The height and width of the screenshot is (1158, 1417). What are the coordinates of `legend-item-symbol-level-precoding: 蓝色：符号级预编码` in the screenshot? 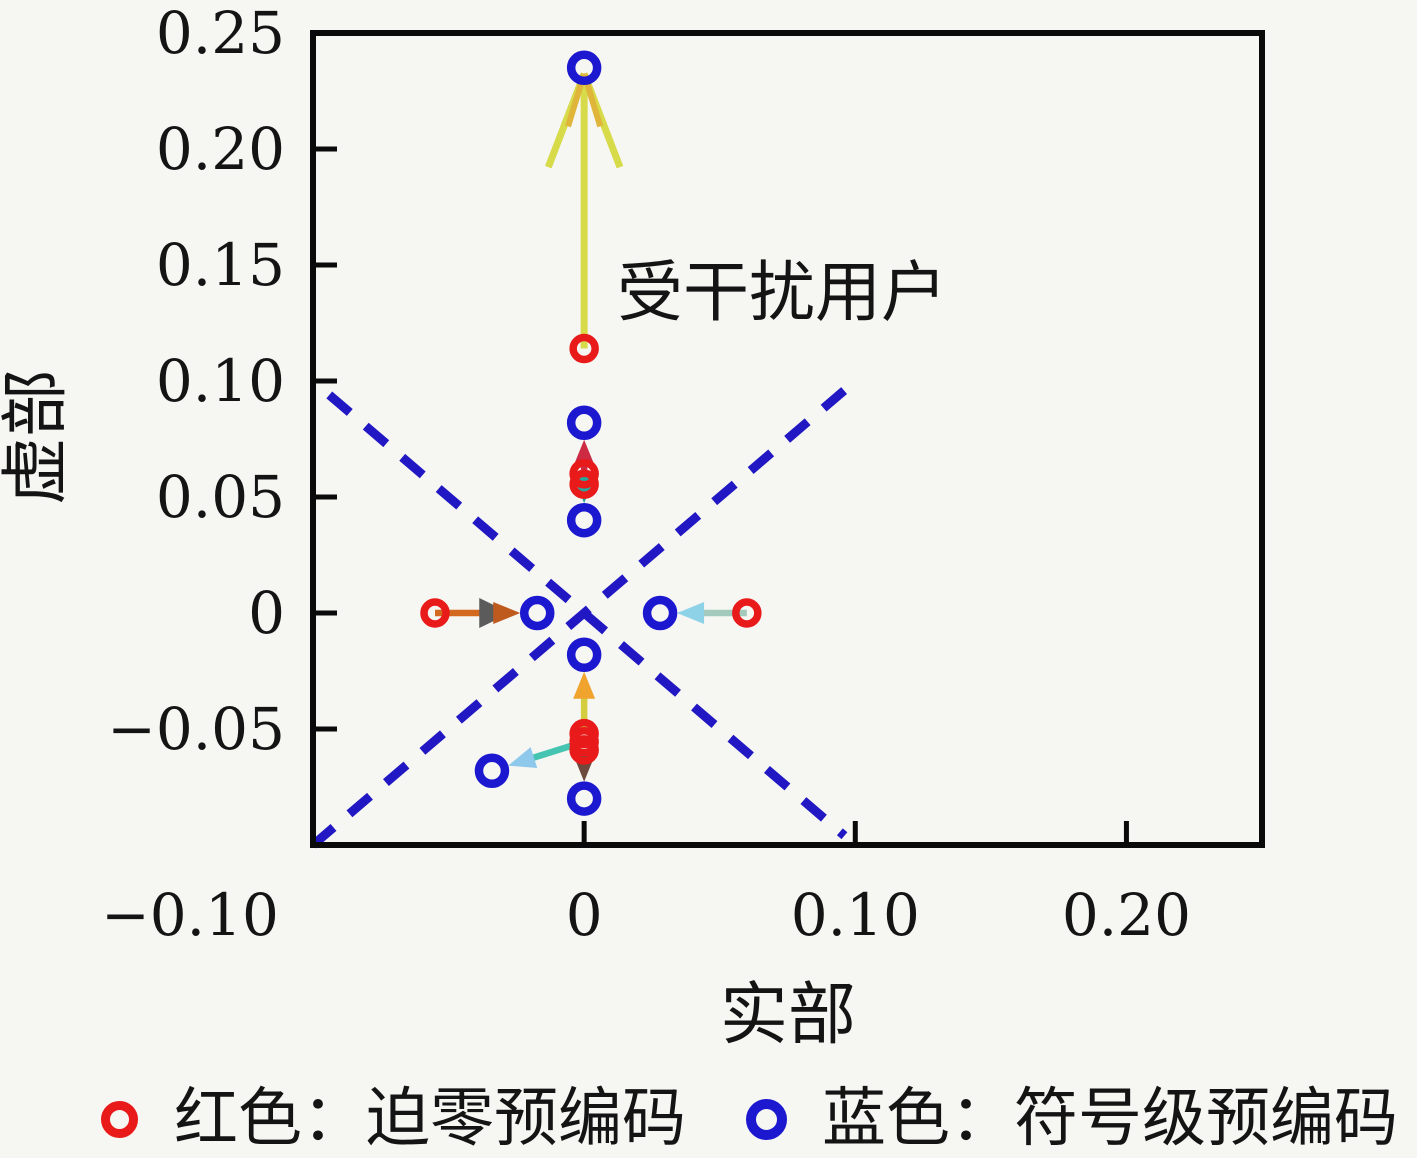 It's located at (1072, 1119).